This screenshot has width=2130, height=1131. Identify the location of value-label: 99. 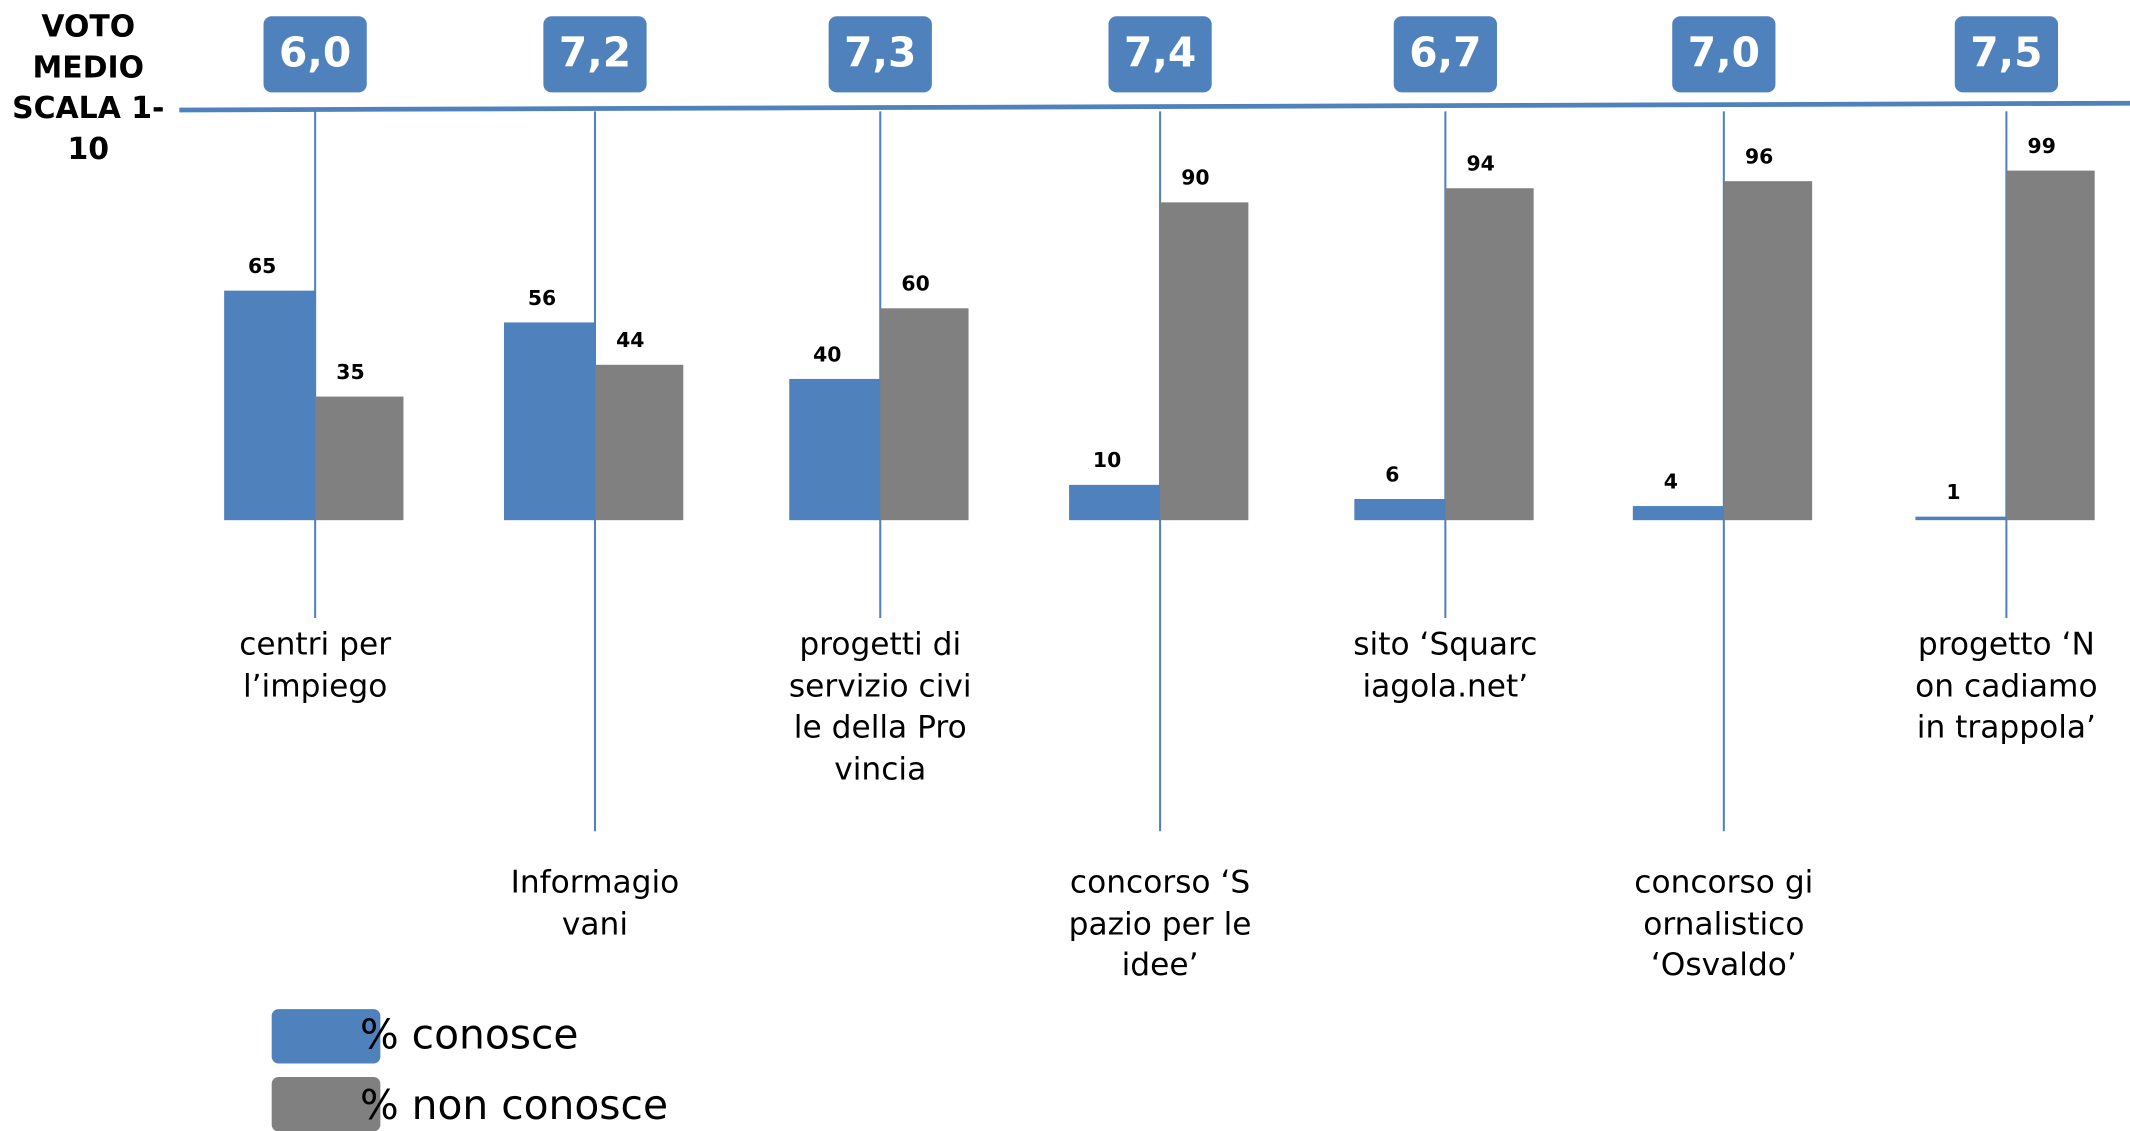
(2042, 146).